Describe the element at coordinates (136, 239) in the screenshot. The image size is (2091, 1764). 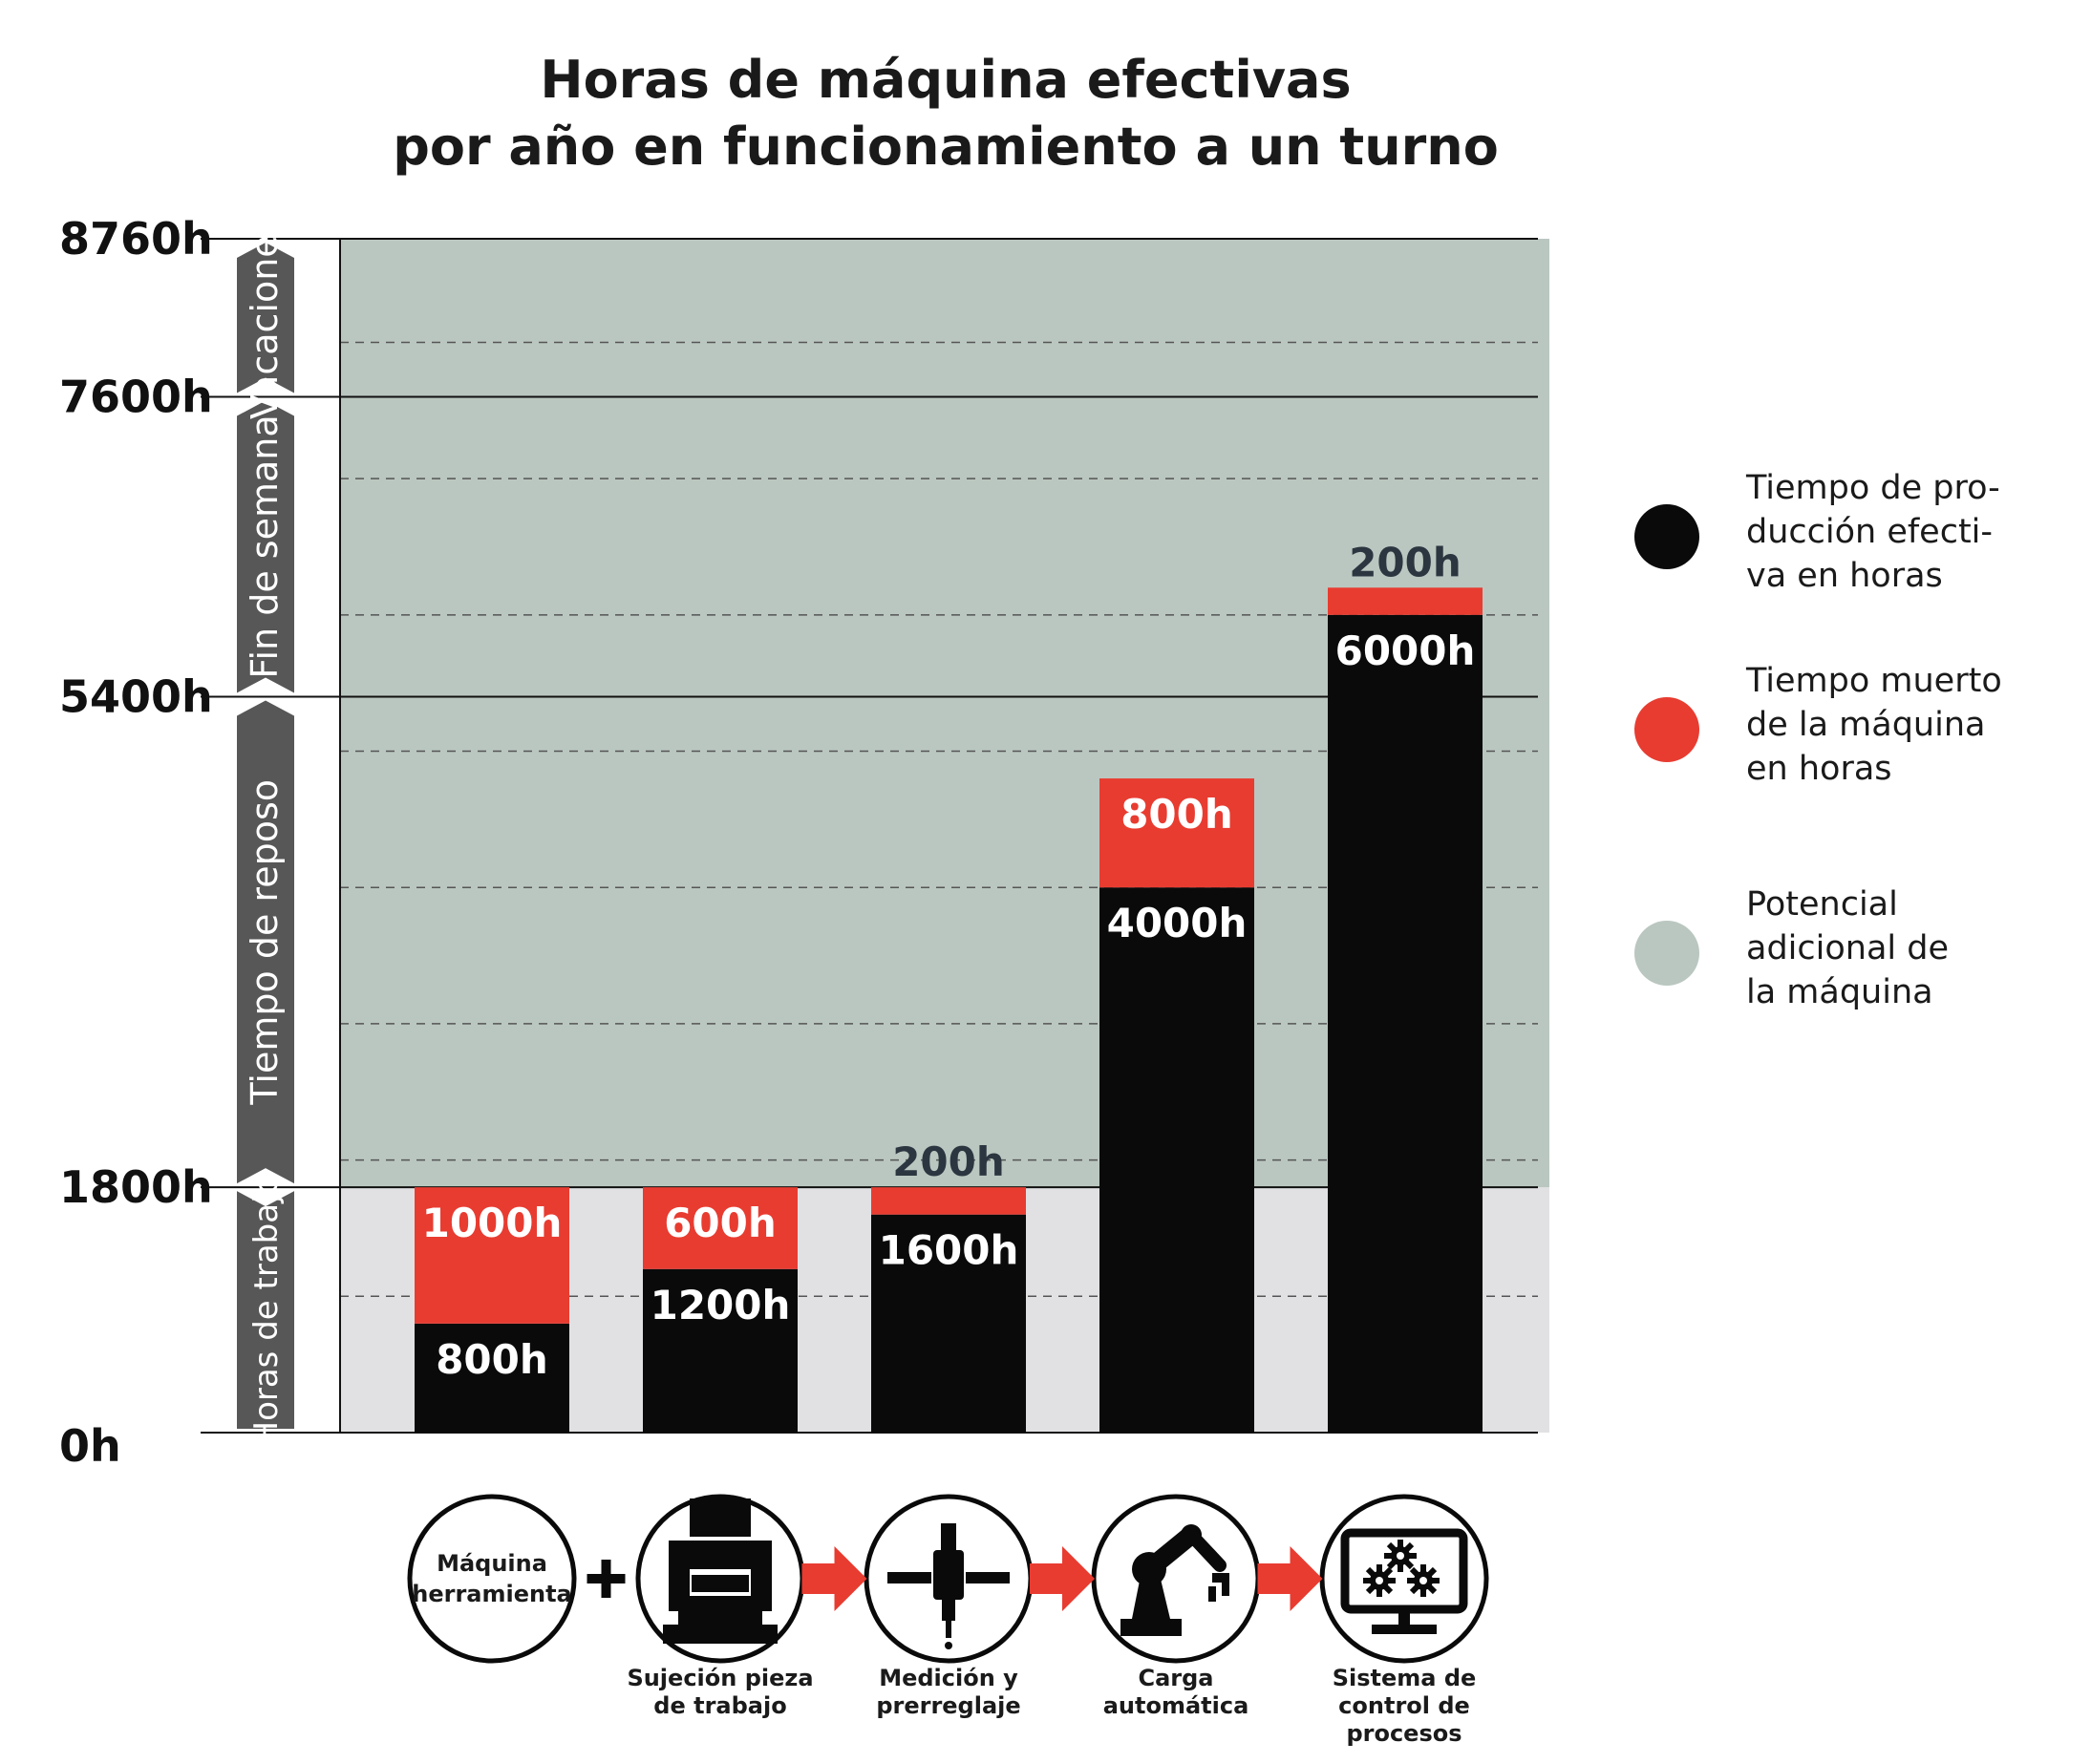
I see `y-tick-label: 8760h` at that location.